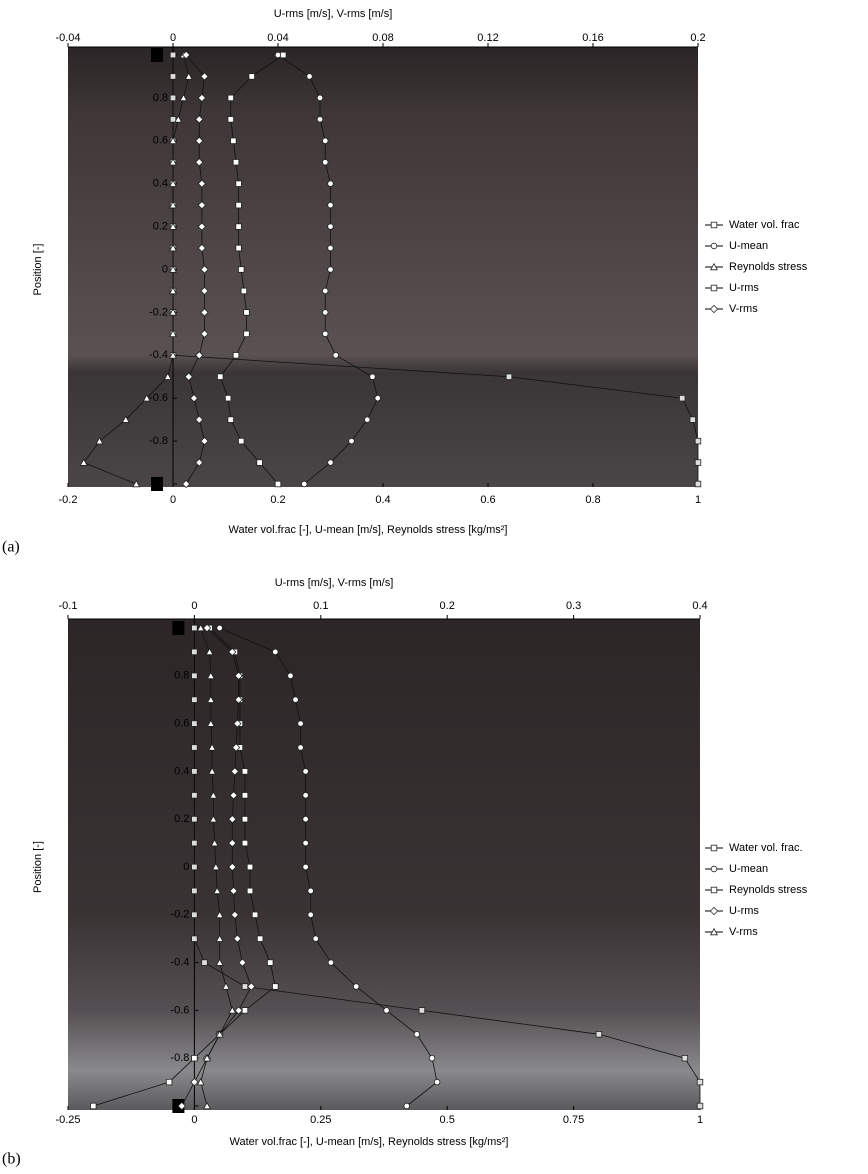 Image resolution: width=868 pixels, height=1174 pixels. Describe the element at coordinates (160, 184) in the screenshot. I see `y-tick-label: 0.4` at that location.